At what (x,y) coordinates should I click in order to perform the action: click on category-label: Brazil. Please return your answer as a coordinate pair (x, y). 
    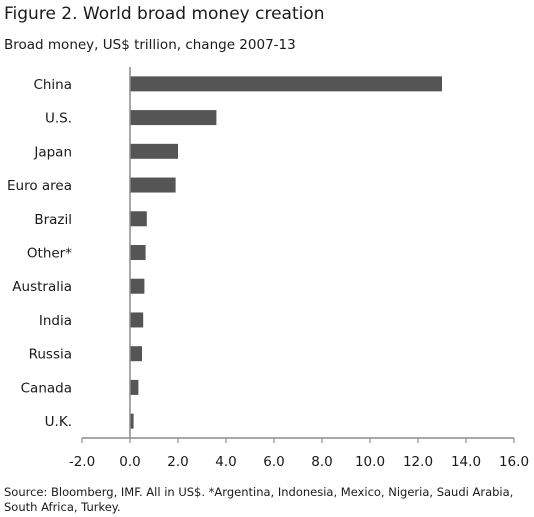
    Looking at the image, I should click on (53, 220).